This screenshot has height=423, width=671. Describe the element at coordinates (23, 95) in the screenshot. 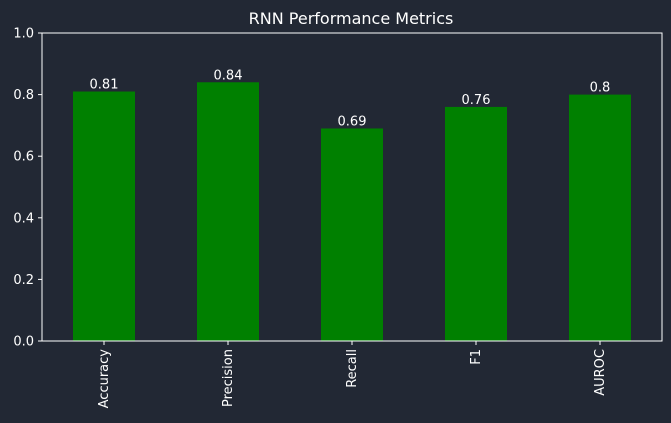

I see `y-tick-label: 0.8` at that location.